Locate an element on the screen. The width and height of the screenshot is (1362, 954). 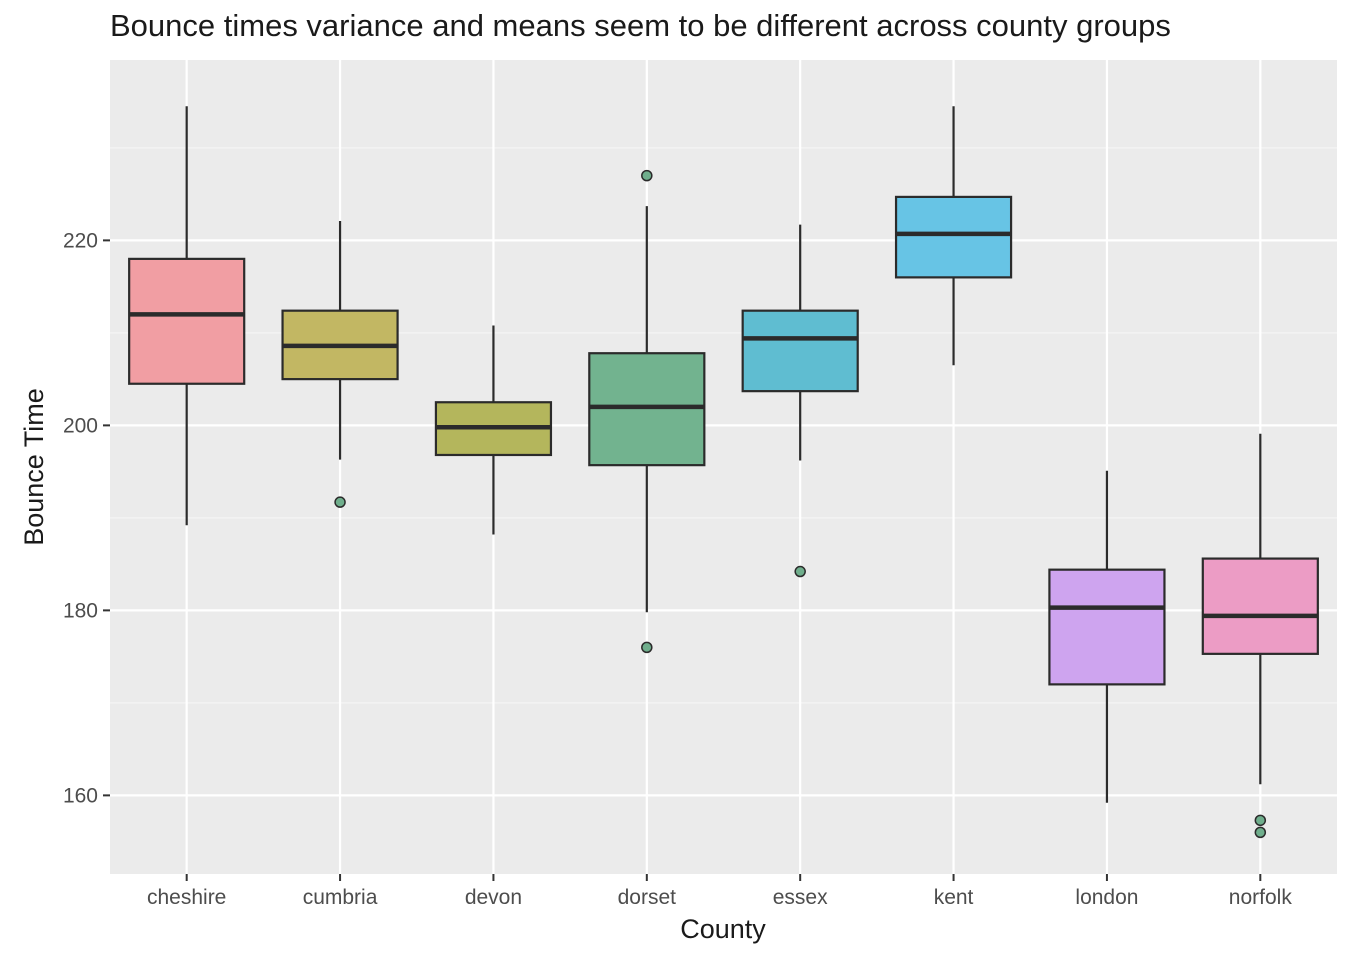
y-tick-label: 220 is located at coordinates (80, 240).